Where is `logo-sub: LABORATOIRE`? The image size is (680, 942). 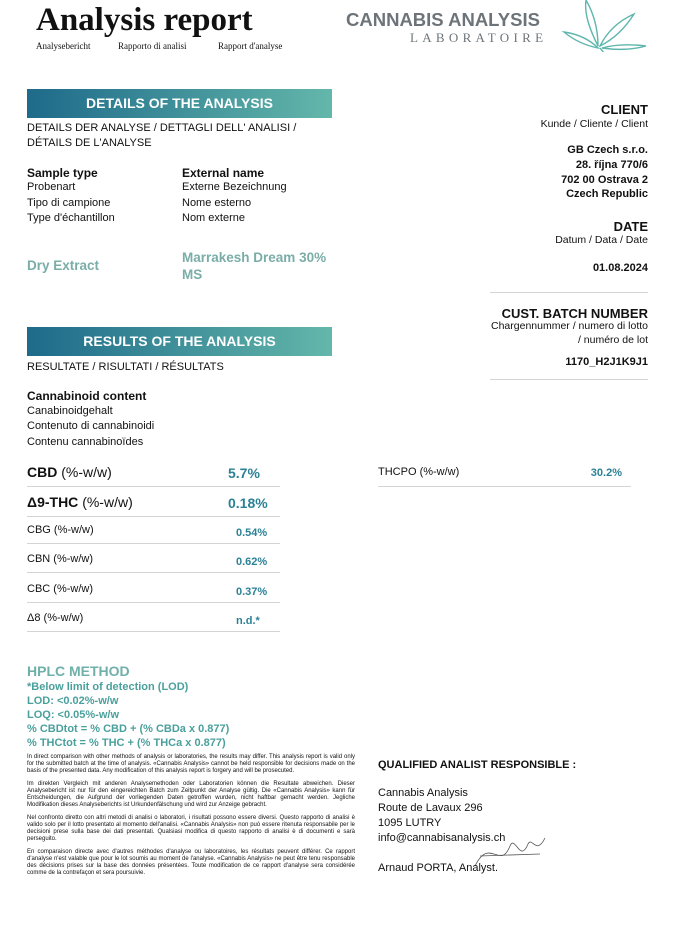 logo-sub: LABORATOIRE is located at coordinates (479, 37).